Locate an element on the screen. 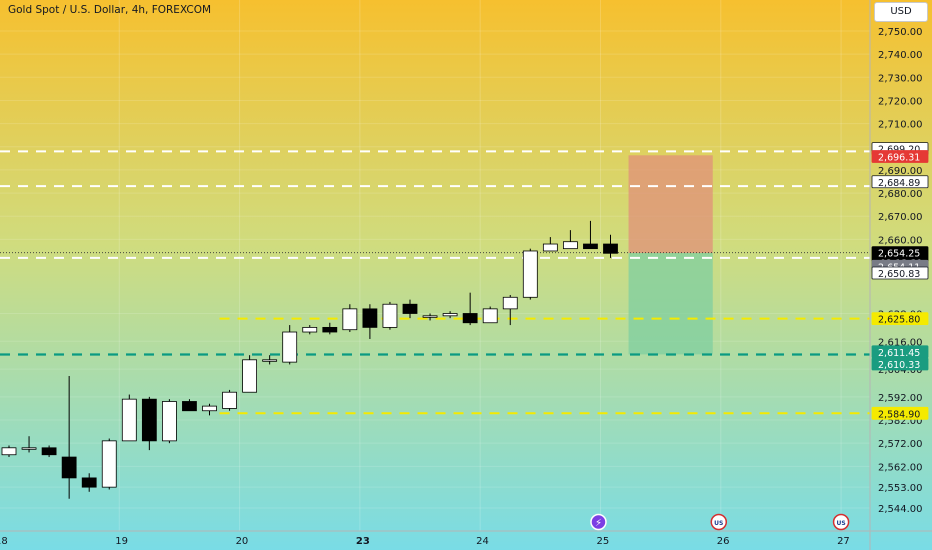  price-tag-label: 2,684.89 is located at coordinates (899, 183).